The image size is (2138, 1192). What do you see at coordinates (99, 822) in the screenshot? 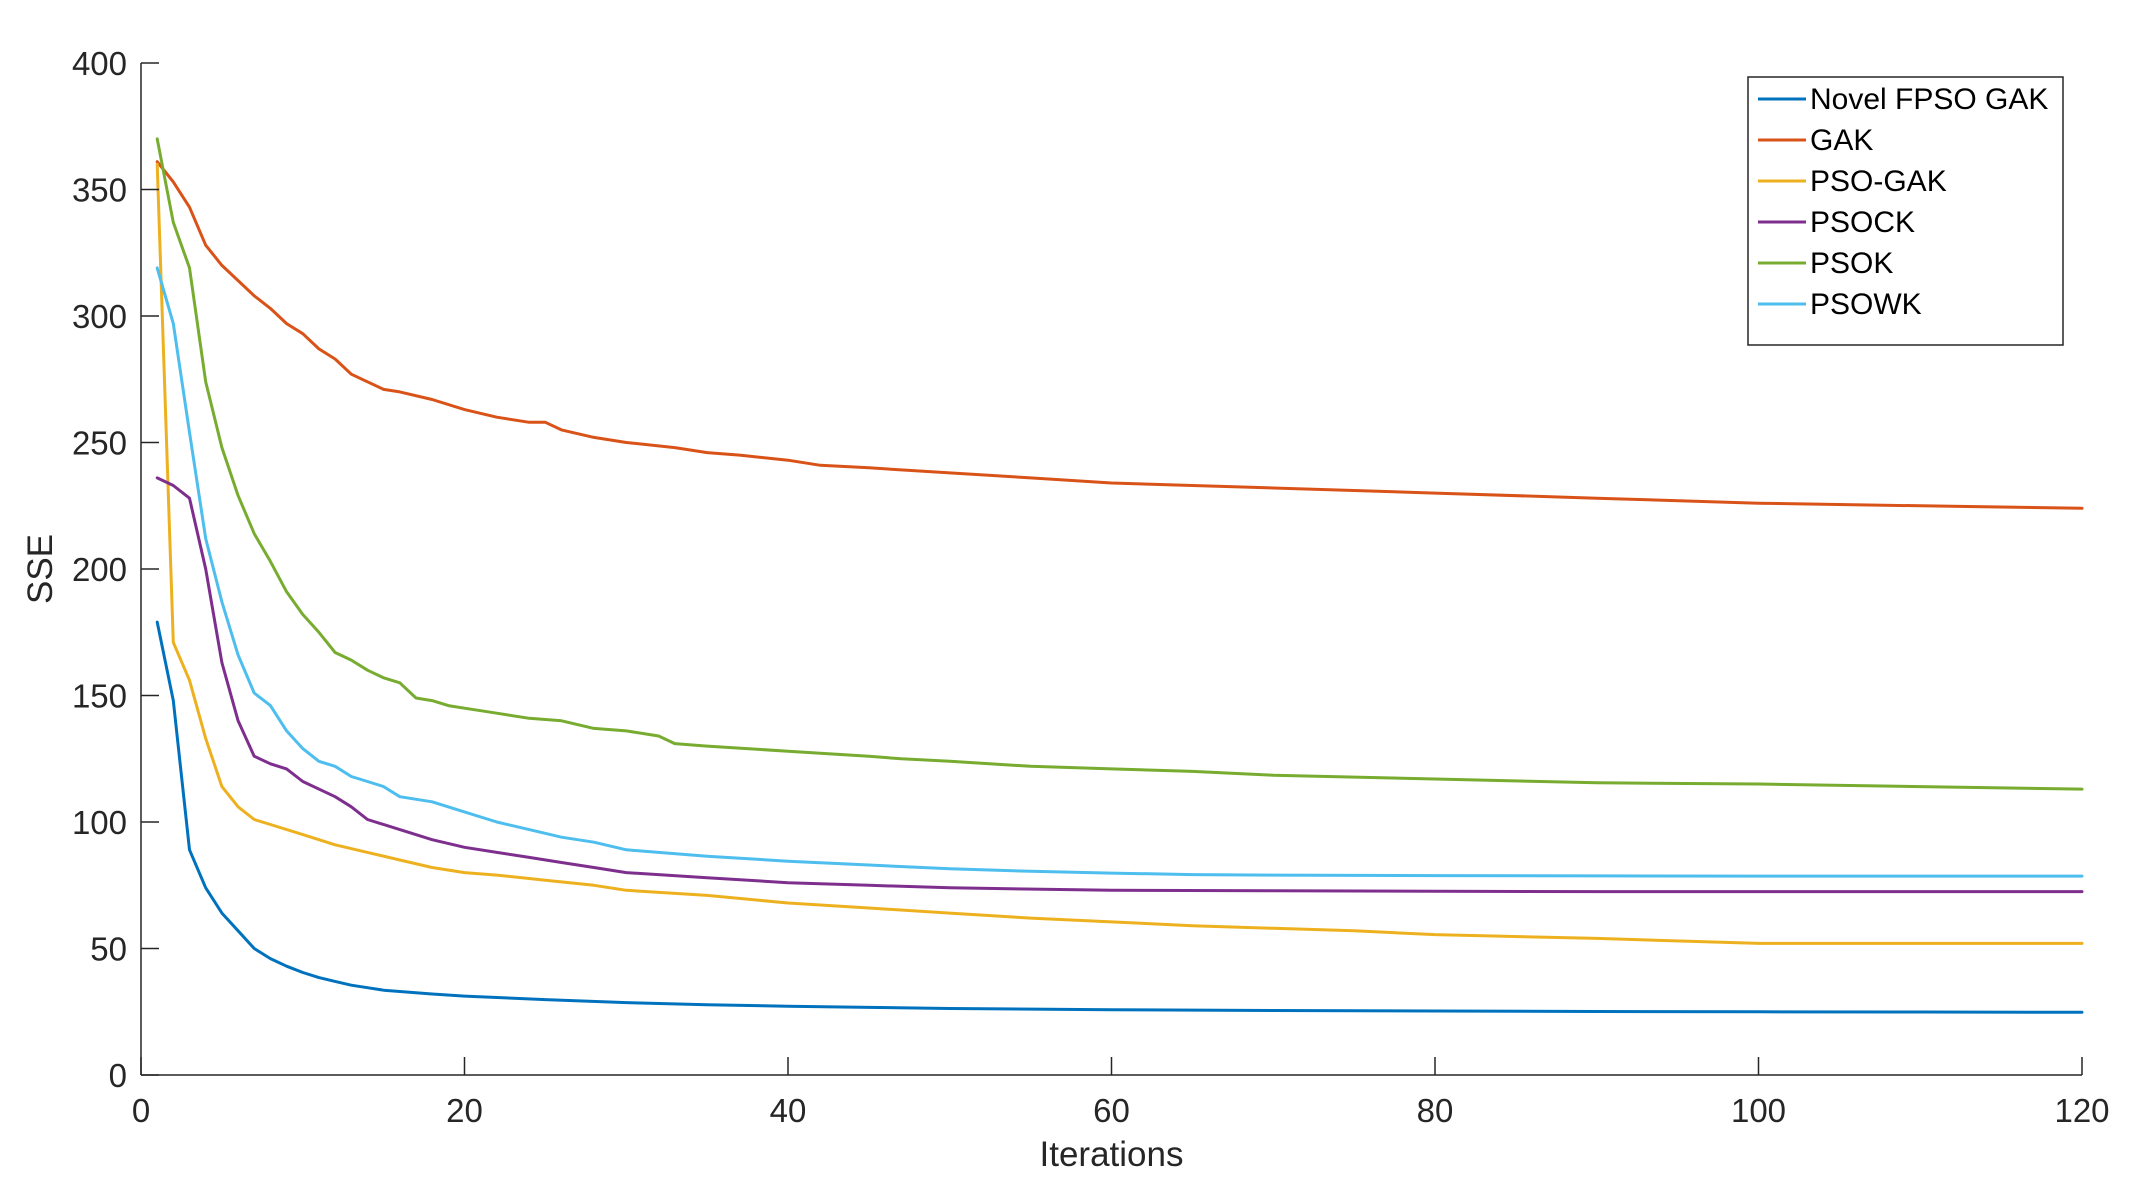
I see `y-tick-label: 100` at bounding box center [99, 822].